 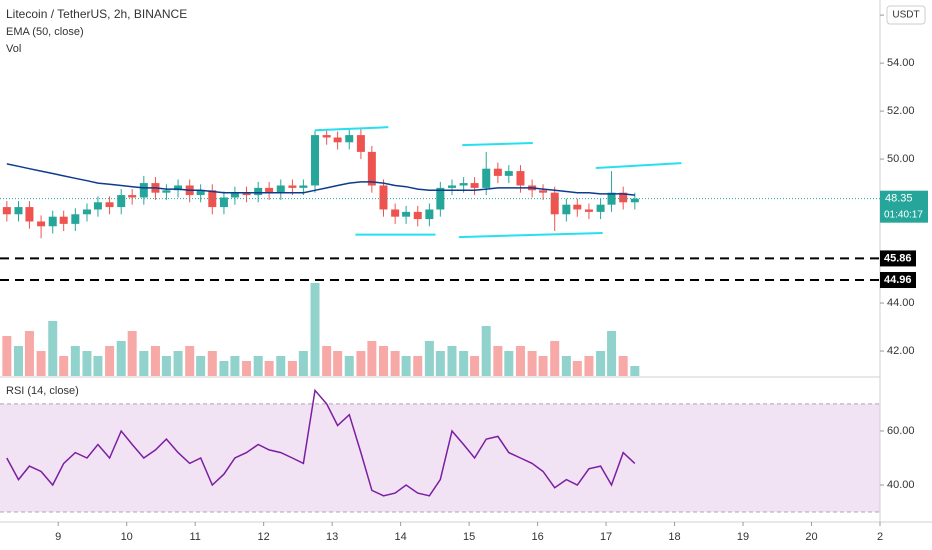 What do you see at coordinates (898, 258) in the screenshot?
I see `price-label-box` at bounding box center [898, 258].